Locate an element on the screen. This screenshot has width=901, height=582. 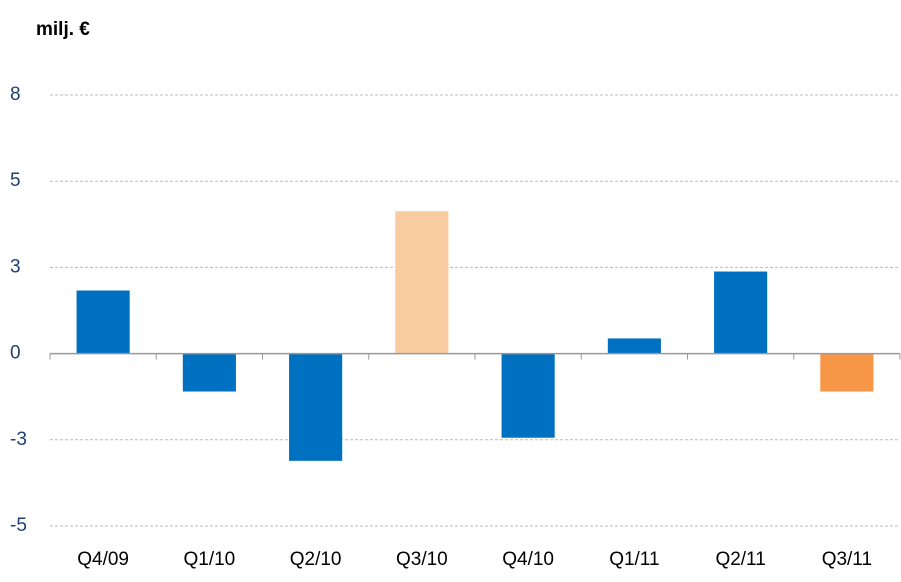
x-tick-label: Q4/09 is located at coordinates (103, 559).